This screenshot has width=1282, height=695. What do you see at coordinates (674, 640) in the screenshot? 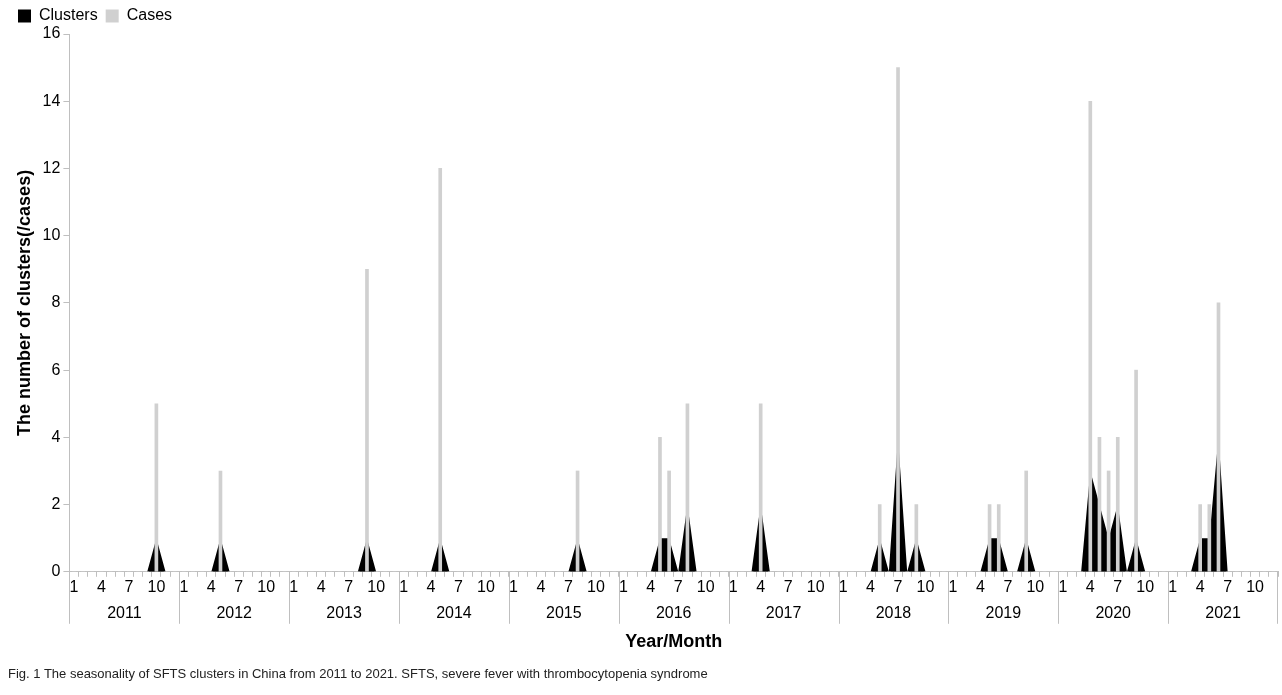
I see `x-axis-title: Year/Month` at bounding box center [674, 640].